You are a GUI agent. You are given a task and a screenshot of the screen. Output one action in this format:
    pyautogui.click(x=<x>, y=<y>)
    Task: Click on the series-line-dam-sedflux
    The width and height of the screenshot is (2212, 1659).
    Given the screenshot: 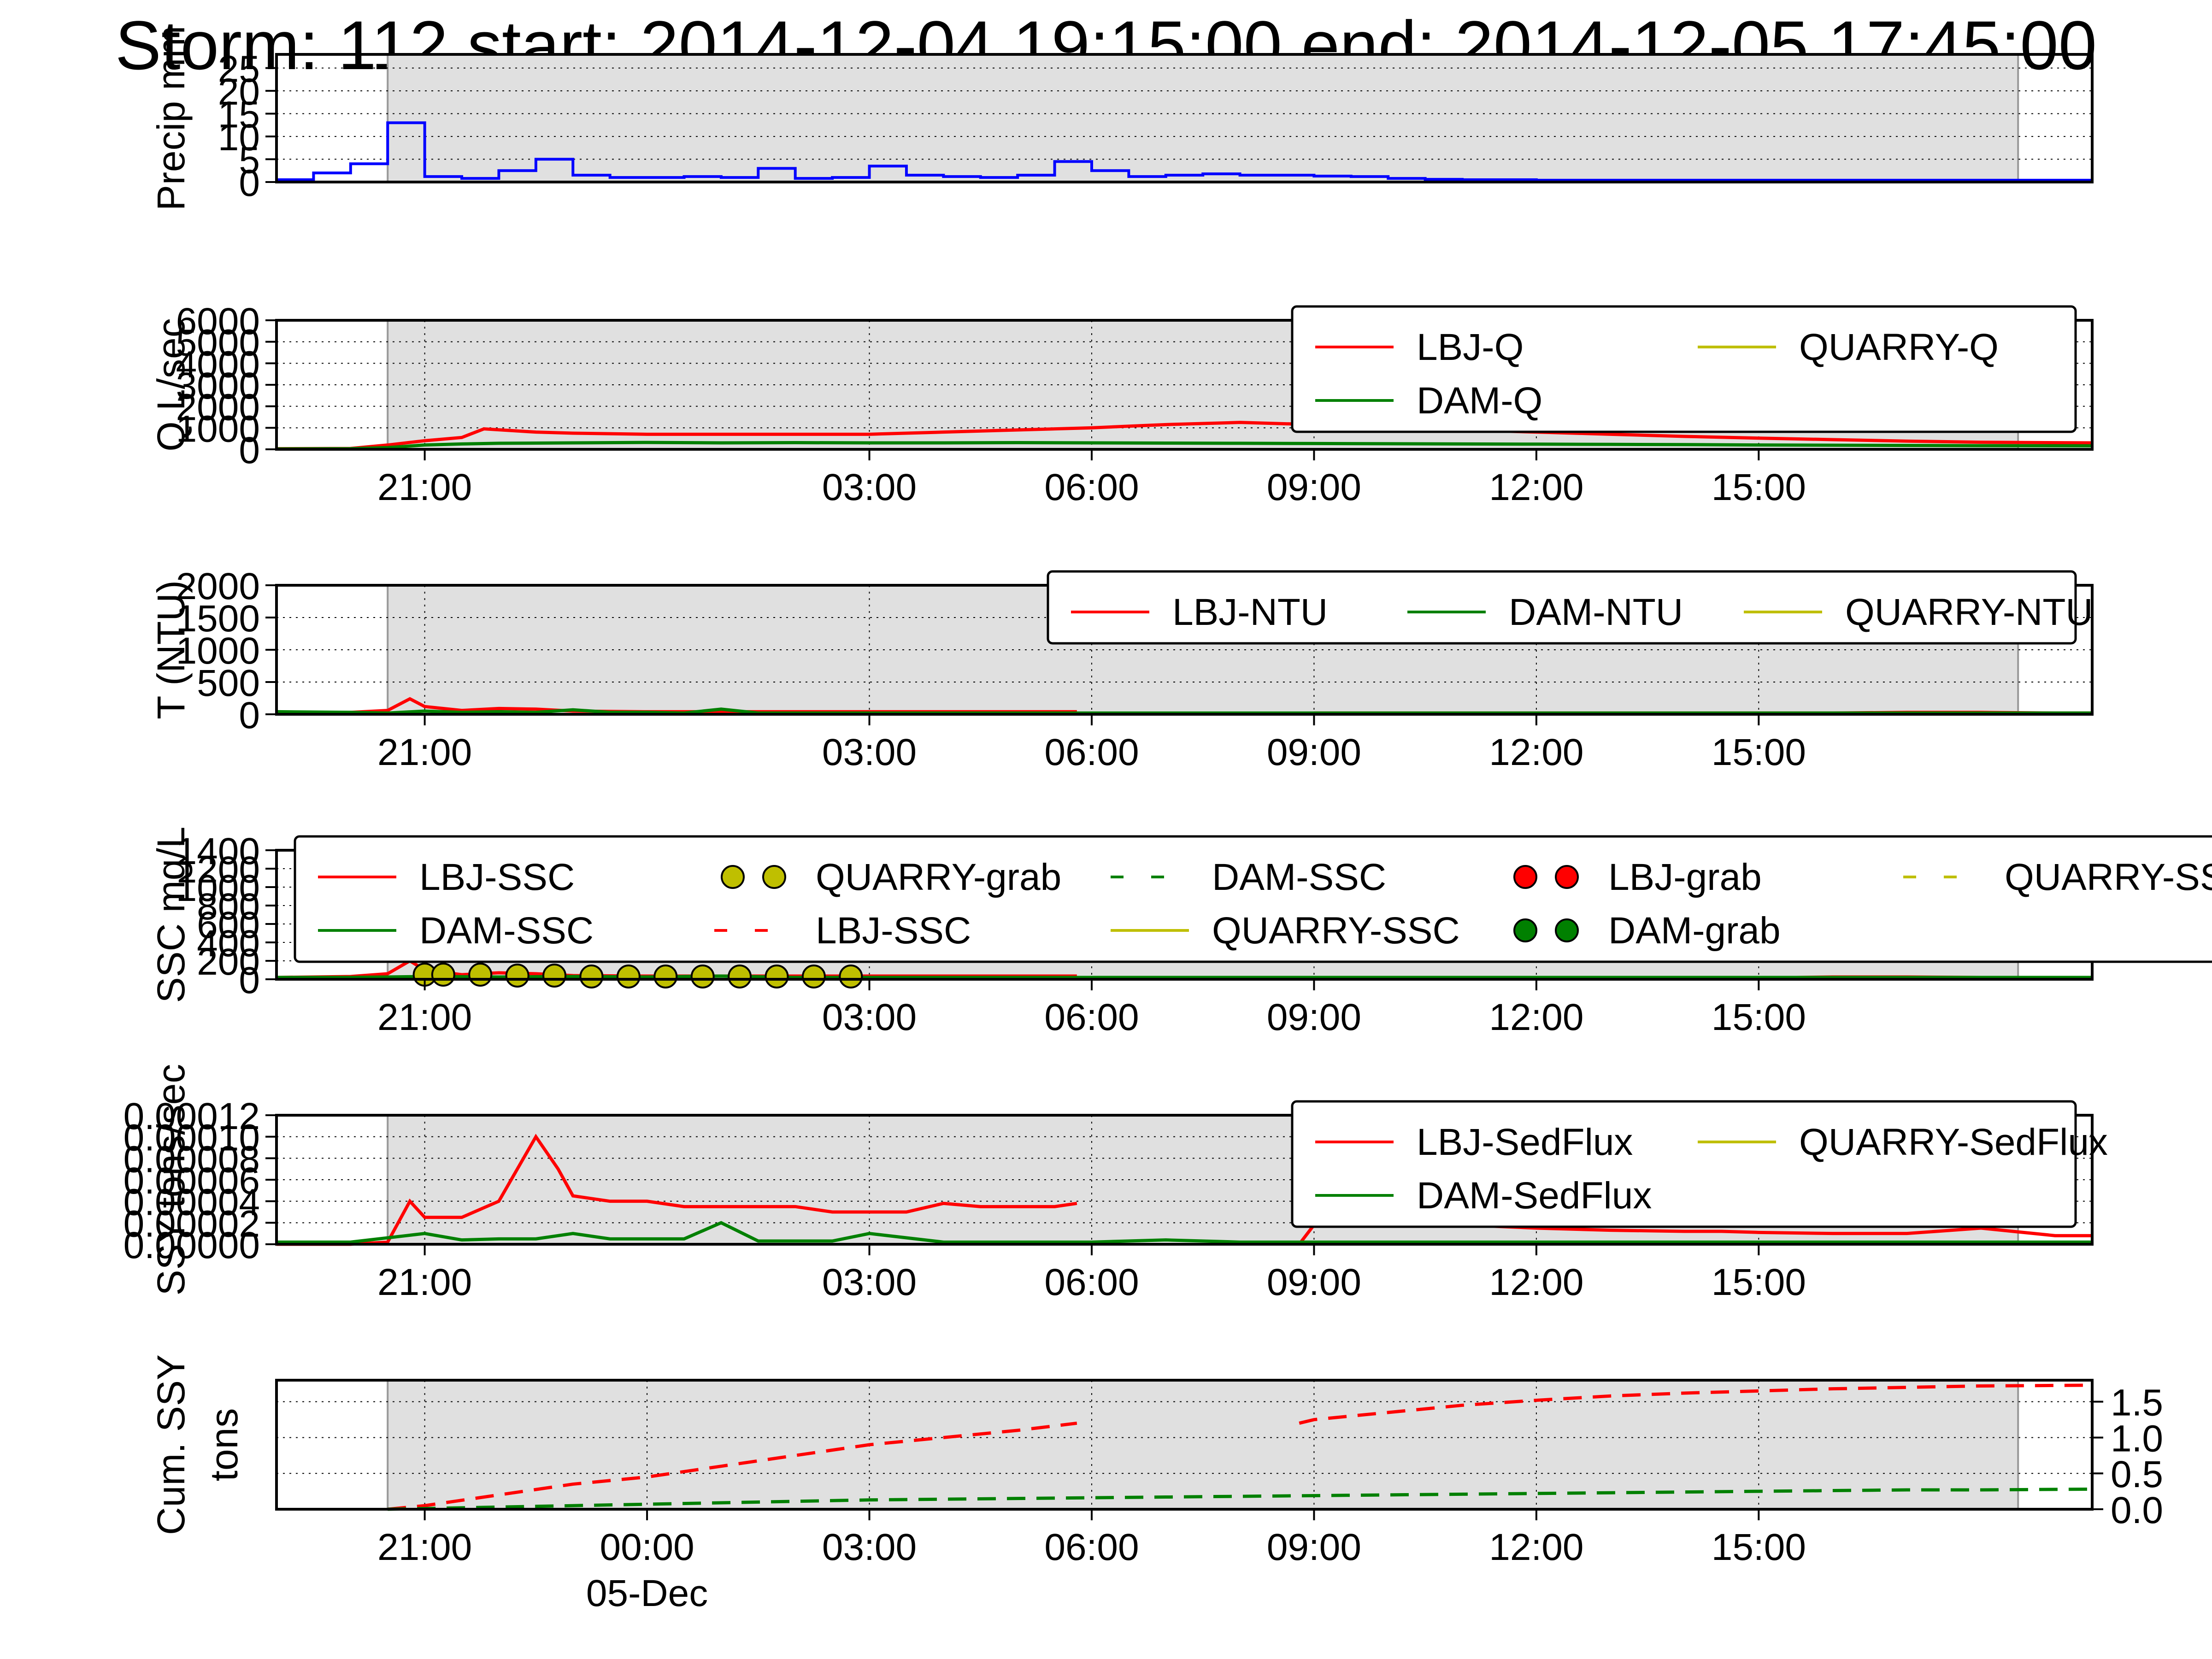 What is the action you would take?
    pyautogui.click(x=1184, y=1232)
    